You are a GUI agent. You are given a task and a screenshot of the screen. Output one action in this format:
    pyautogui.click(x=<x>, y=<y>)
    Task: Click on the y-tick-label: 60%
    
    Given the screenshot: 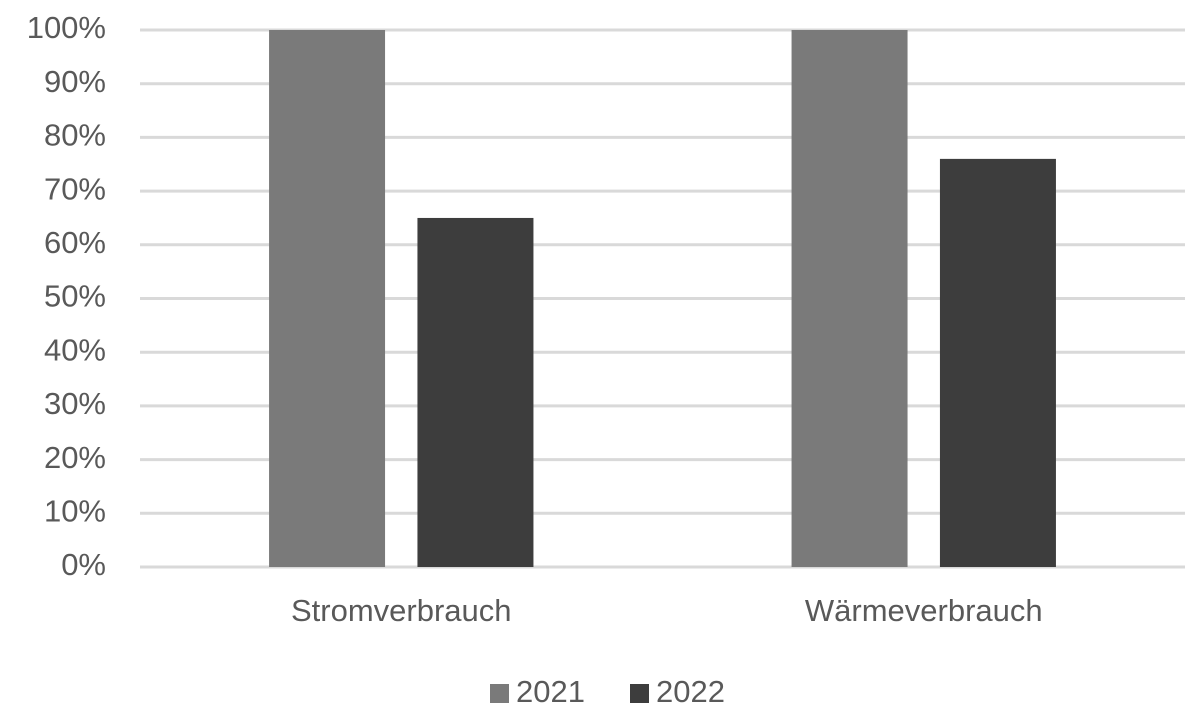 What is the action you would take?
    pyautogui.click(x=75, y=242)
    